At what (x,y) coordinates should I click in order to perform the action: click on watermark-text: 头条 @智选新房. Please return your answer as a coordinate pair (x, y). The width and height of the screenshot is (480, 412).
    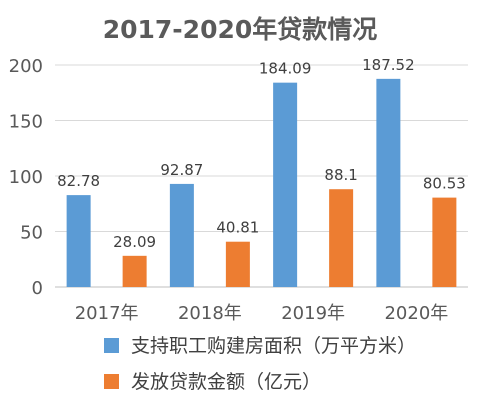
    Looking at the image, I should click on (424, 399).